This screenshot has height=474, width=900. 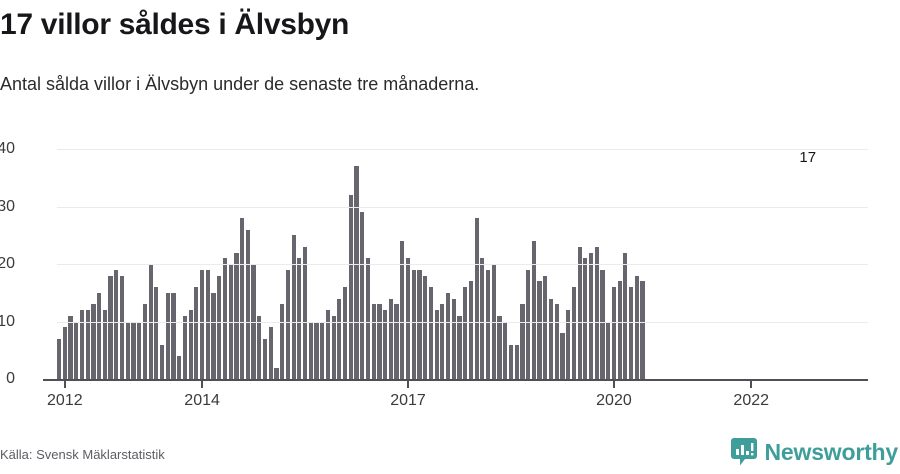 What do you see at coordinates (814, 452) in the screenshot?
I see `newsworthy-logo: Newsworthy` at bounding box center [814, 452].